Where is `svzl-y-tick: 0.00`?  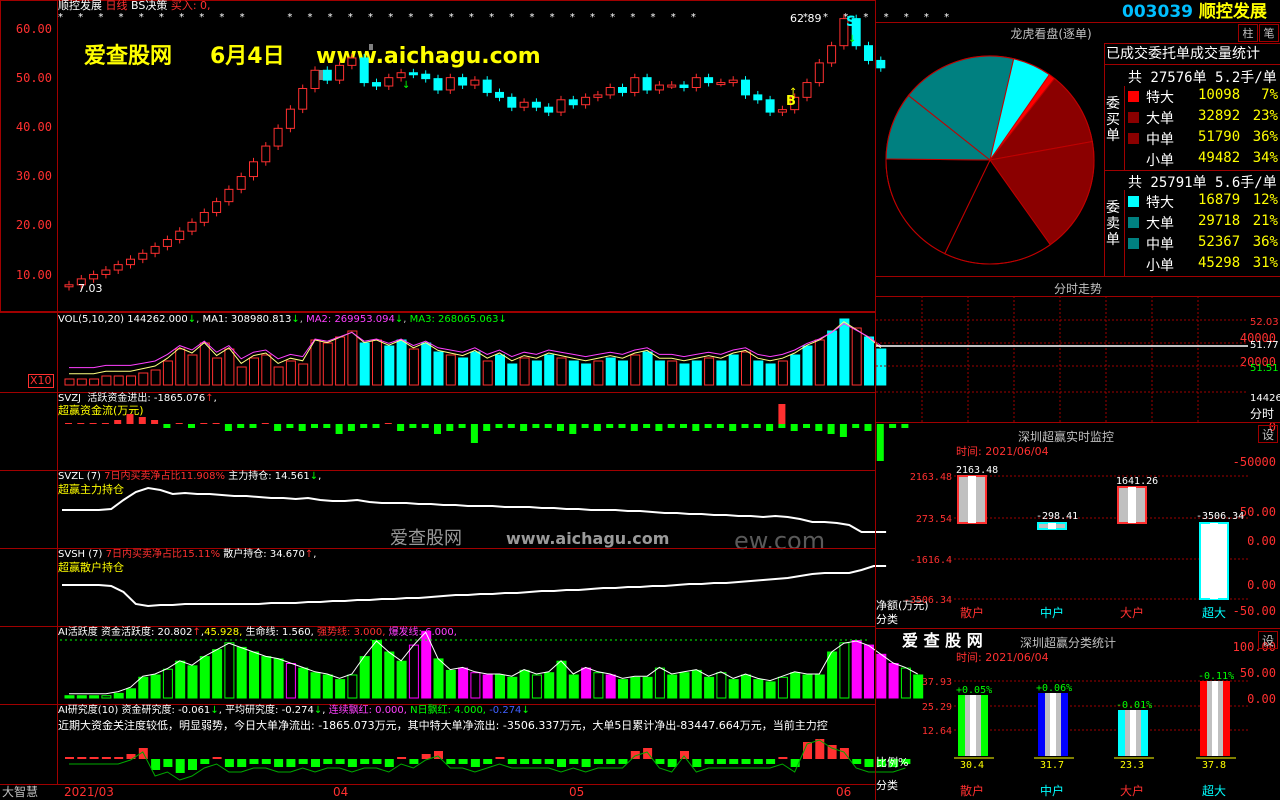
svzl-y-tick: 0.00 is located at coordinates (1261, 541).